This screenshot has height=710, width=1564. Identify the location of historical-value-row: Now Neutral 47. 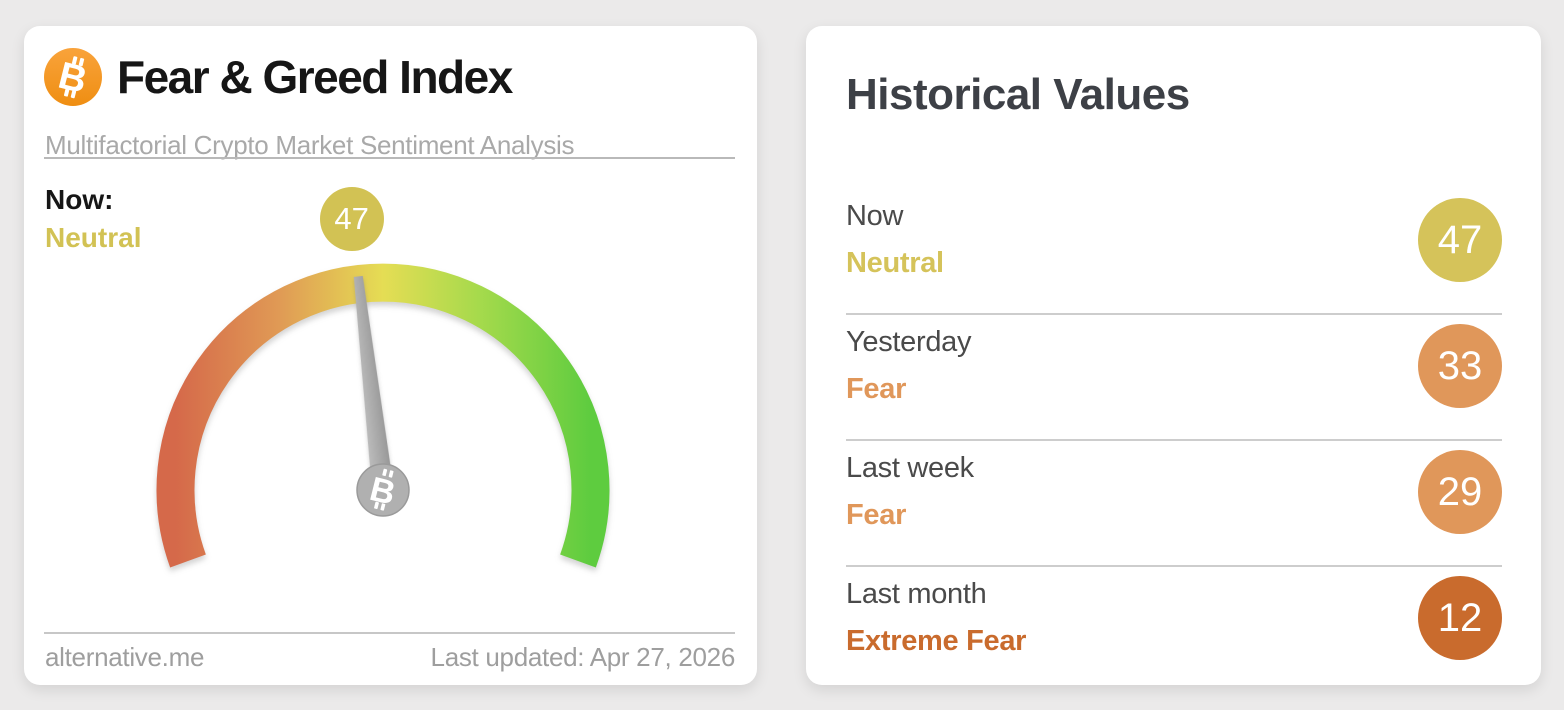
(1174, 251).